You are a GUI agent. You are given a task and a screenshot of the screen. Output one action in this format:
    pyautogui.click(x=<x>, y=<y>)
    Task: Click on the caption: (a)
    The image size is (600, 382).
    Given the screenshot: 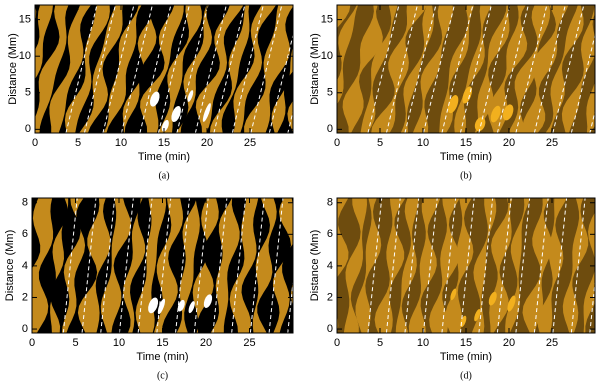 What is the action you would take?
    pyautogui.click(x=163, y=175)
    